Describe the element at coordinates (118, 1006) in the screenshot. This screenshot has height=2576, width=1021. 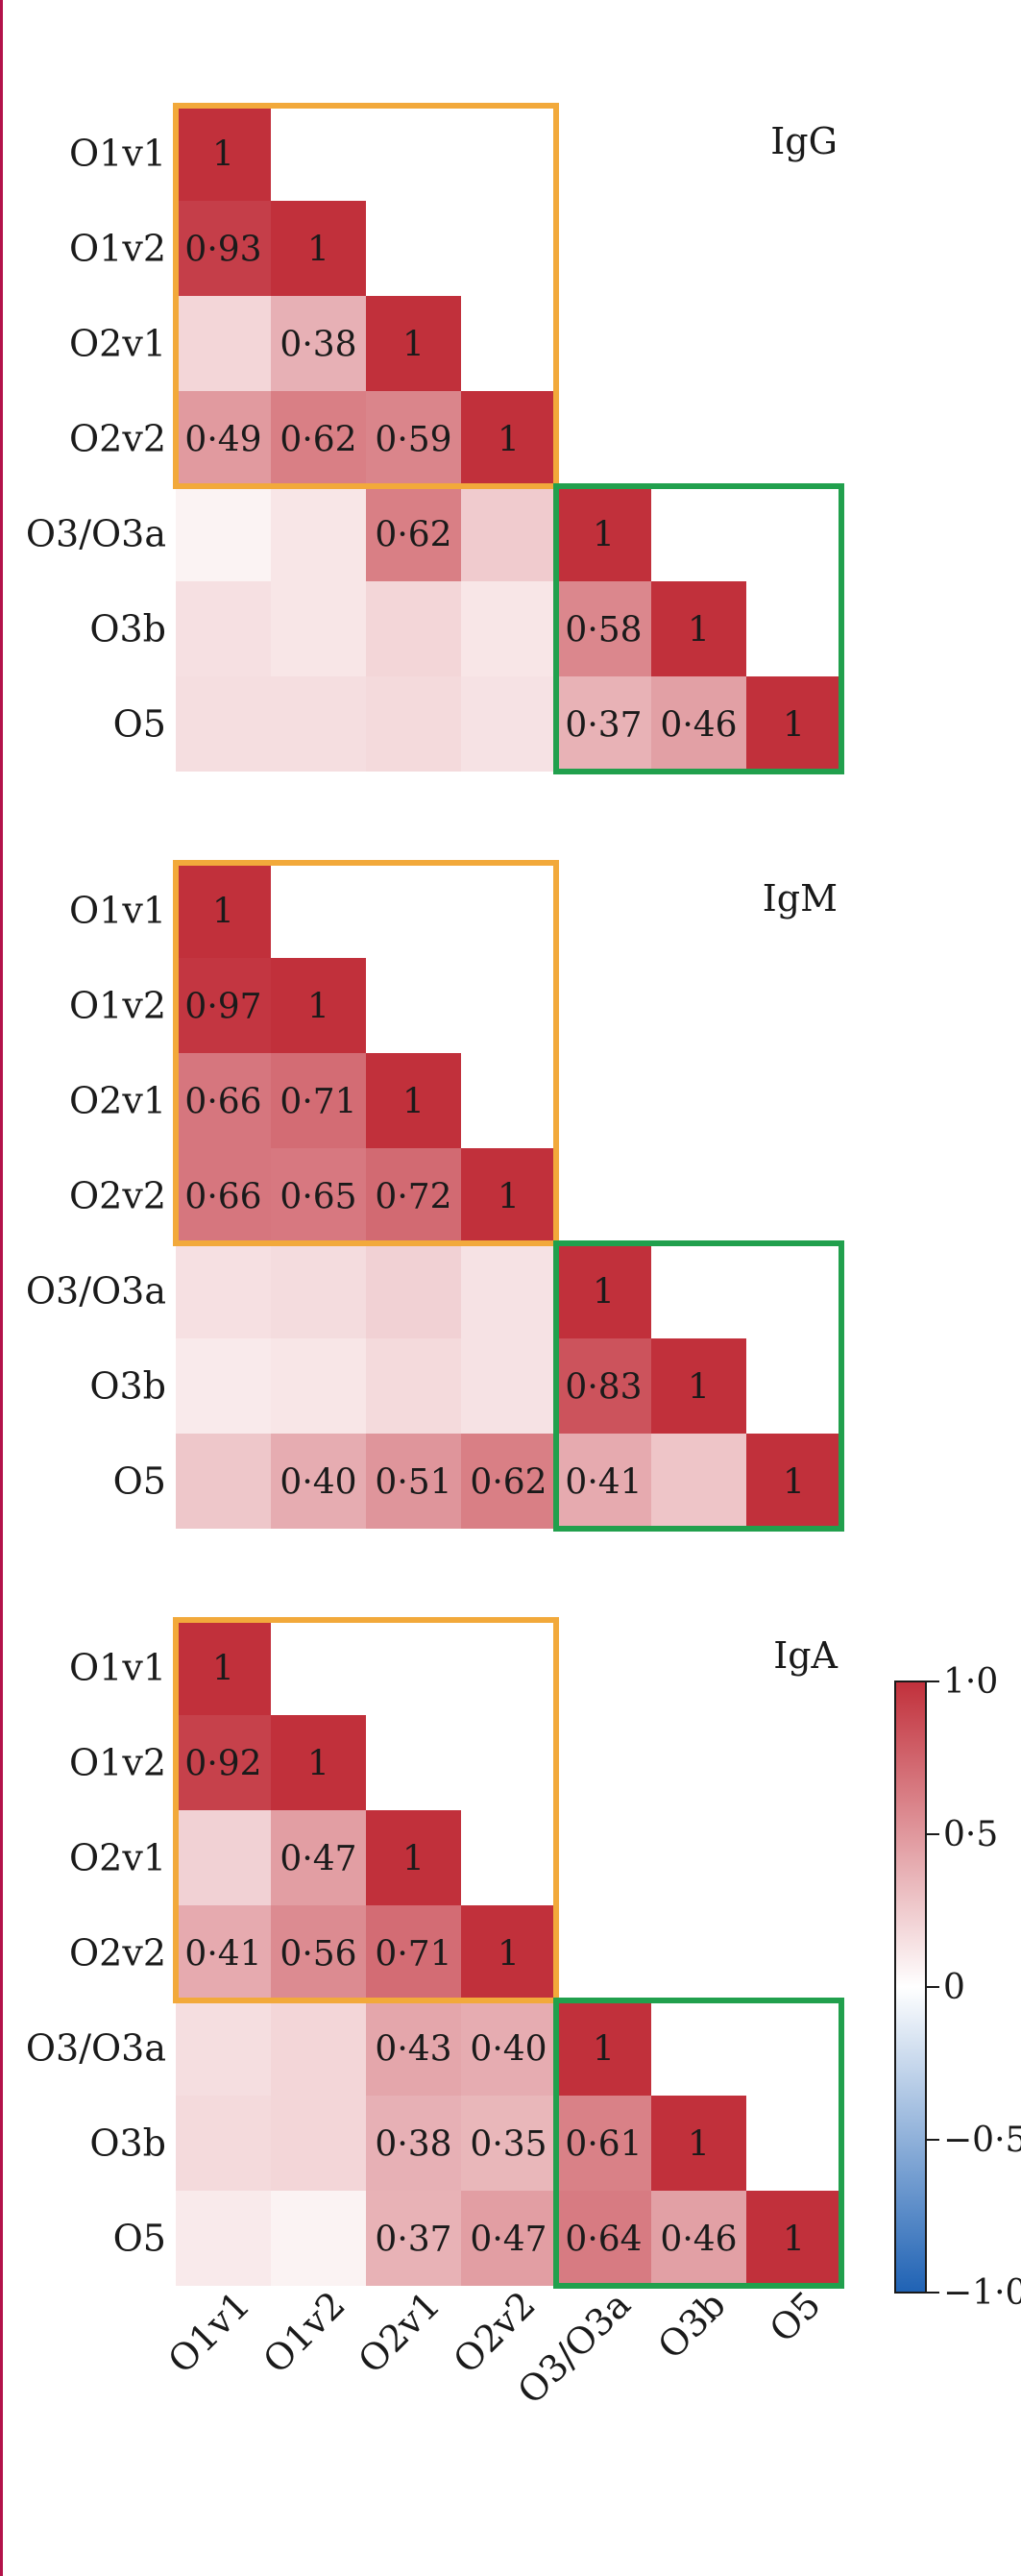
I see `row-label: O1v2` at that location.